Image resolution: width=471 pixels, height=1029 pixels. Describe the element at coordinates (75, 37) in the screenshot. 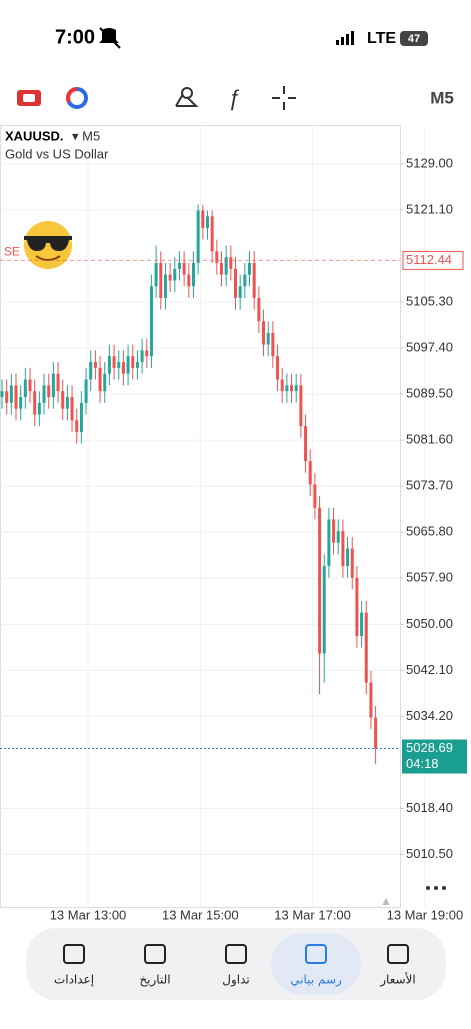

I see `status-time: 7:00` at that location.